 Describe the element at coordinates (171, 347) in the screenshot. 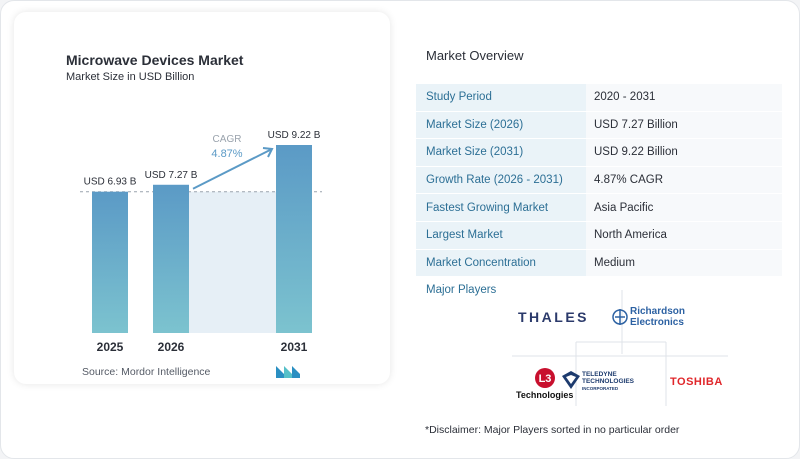

I see `x-tick-2026: 2026` at that location.